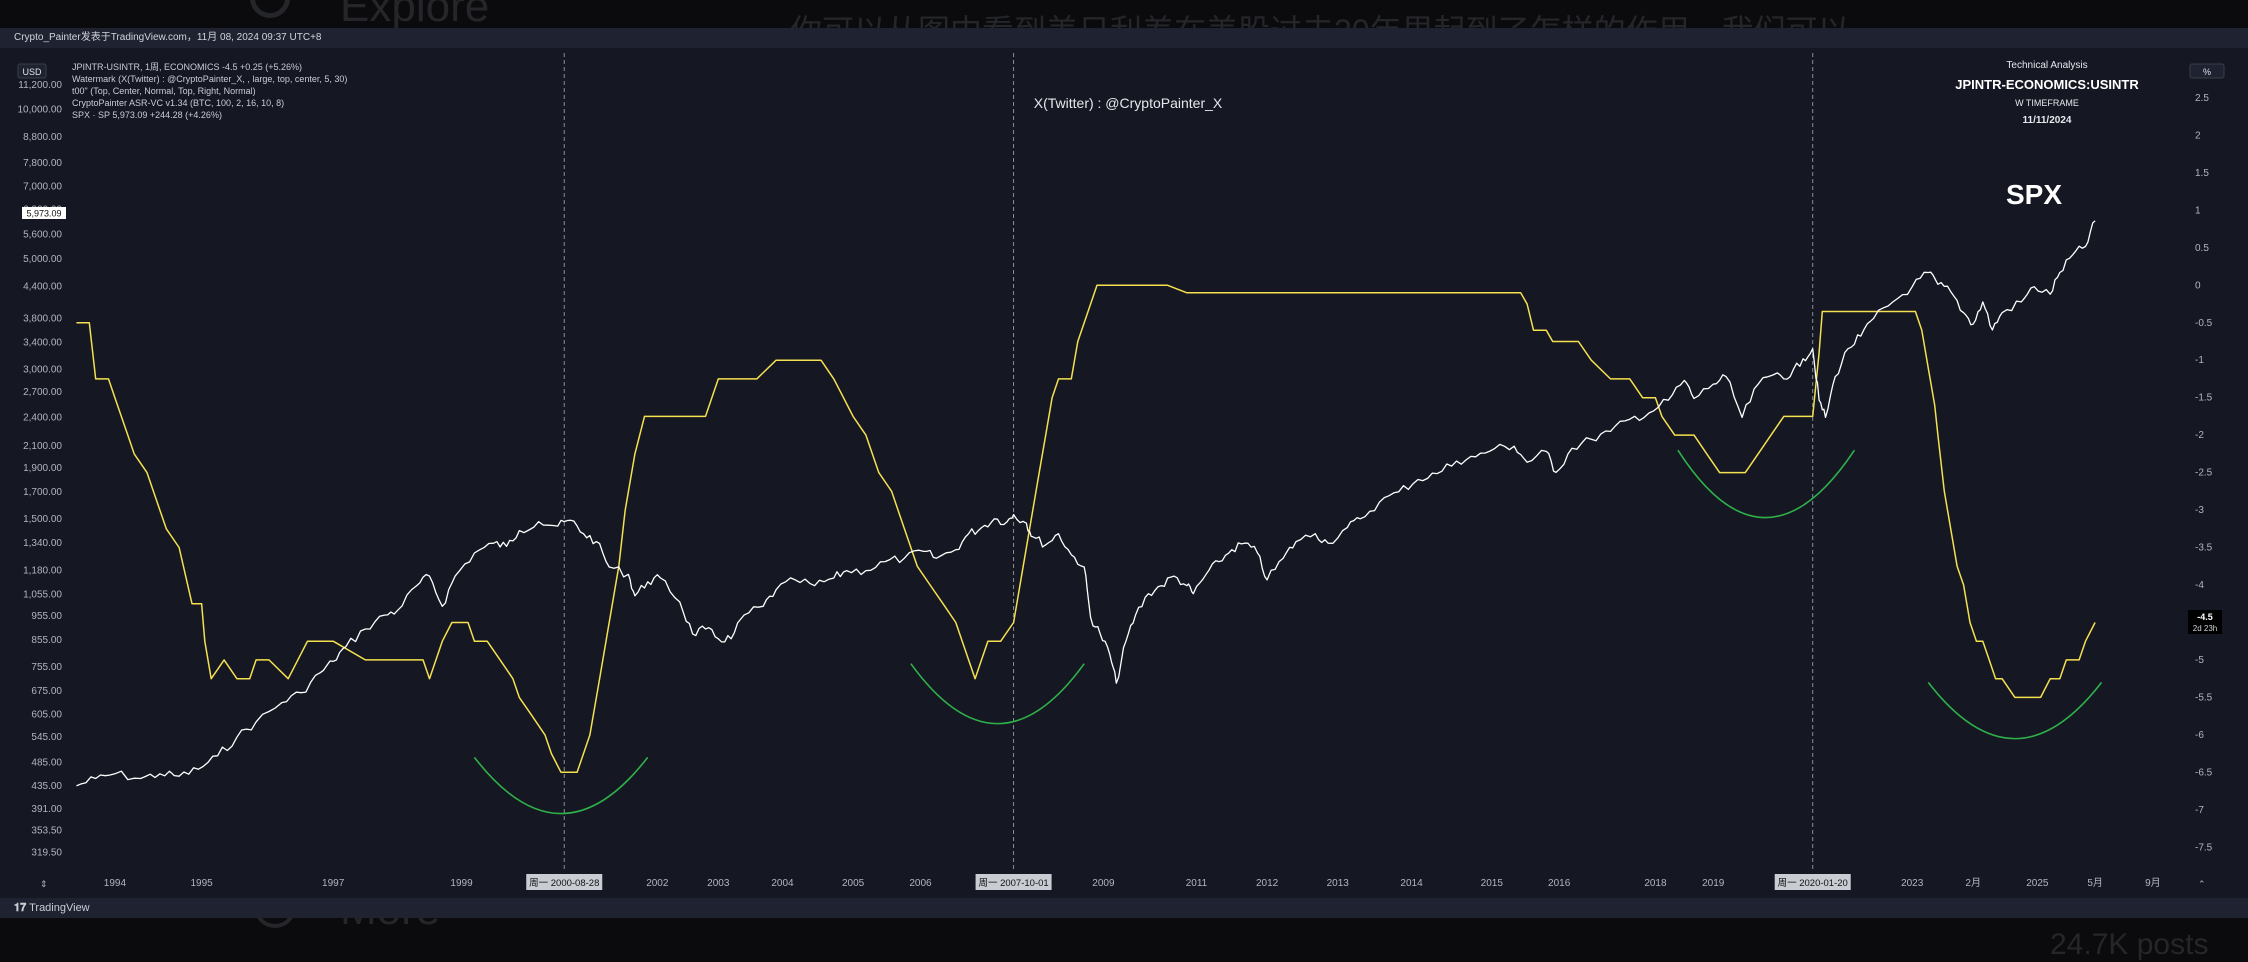  I want to click on right-axis-tick: 2.5, so click(2202, 98).